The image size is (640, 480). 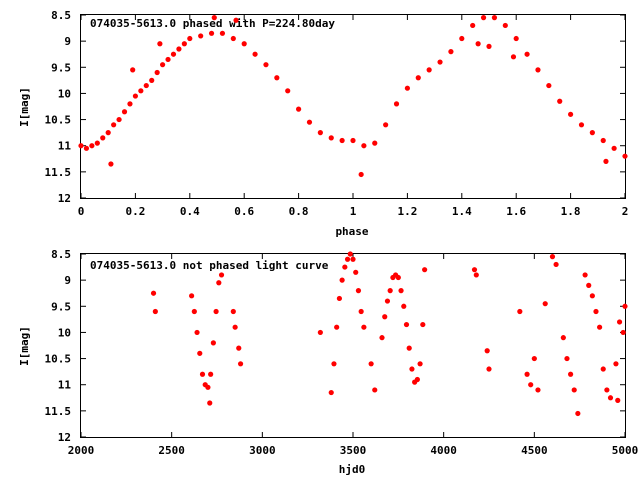 What do you see at coordinates (262, 450) in the screenshot?
I see `x-tick-label: 3000` at bounding box center [262, 450].